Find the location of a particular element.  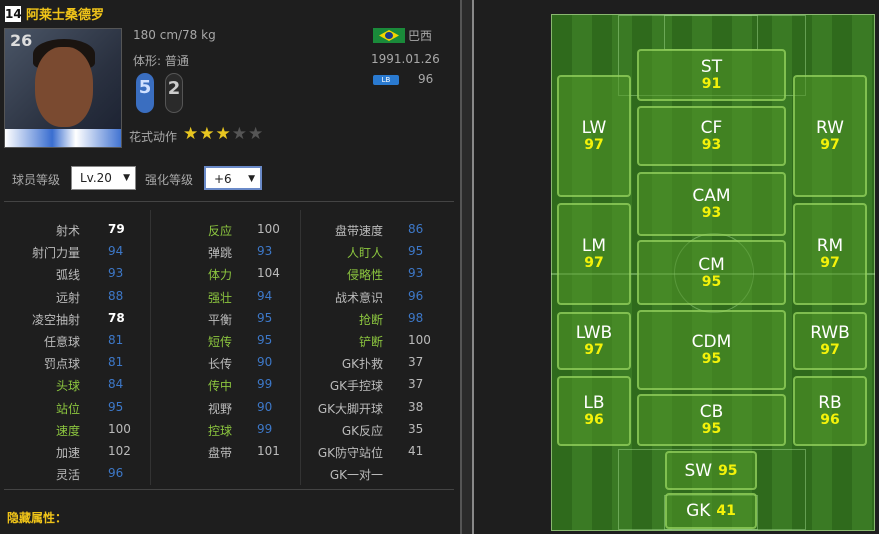

stat-label: 凌空抽射 is located at coordinates (55, 319).